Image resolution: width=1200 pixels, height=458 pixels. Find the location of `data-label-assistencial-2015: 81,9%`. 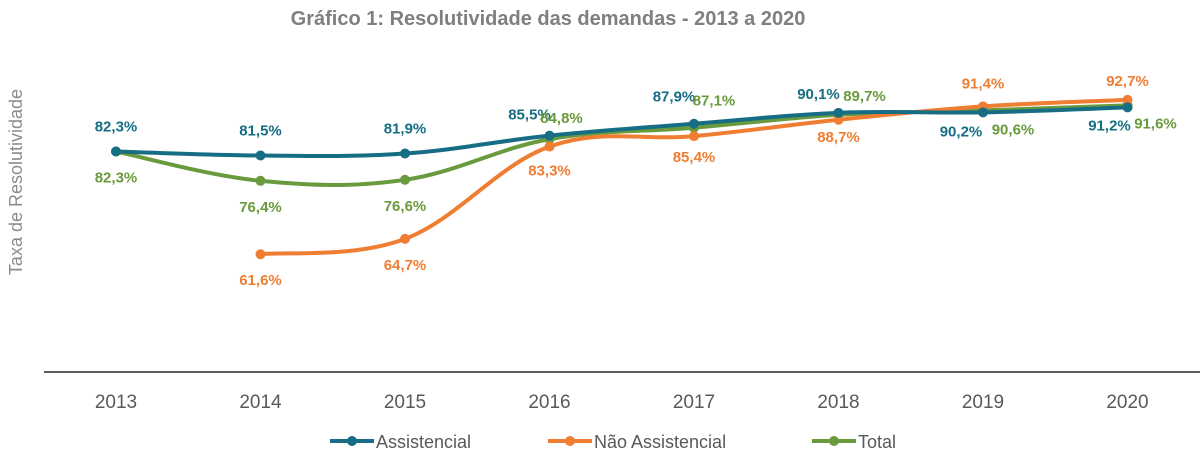

data-label-assistencial-2015: 81,9% is located at coordinates (405, 129).